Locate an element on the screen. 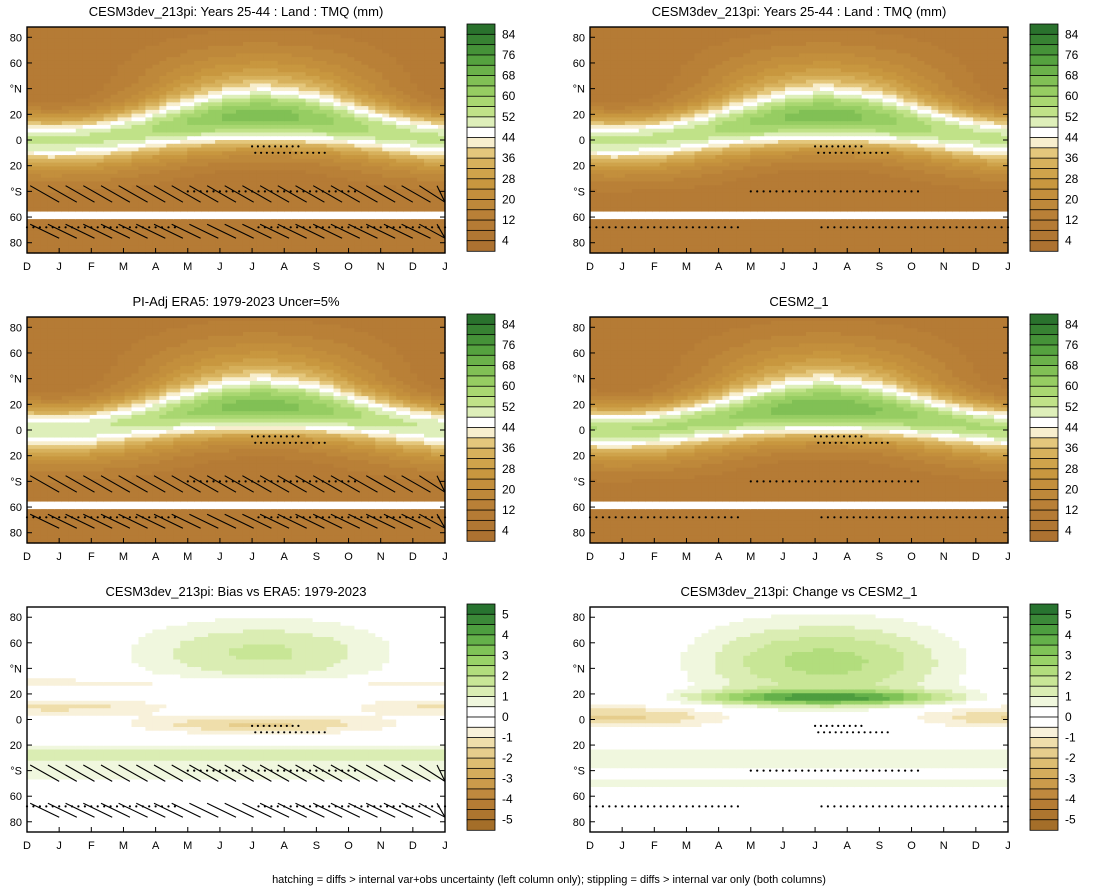  colorbar-label: 84 is located at coordinates (509, 34).